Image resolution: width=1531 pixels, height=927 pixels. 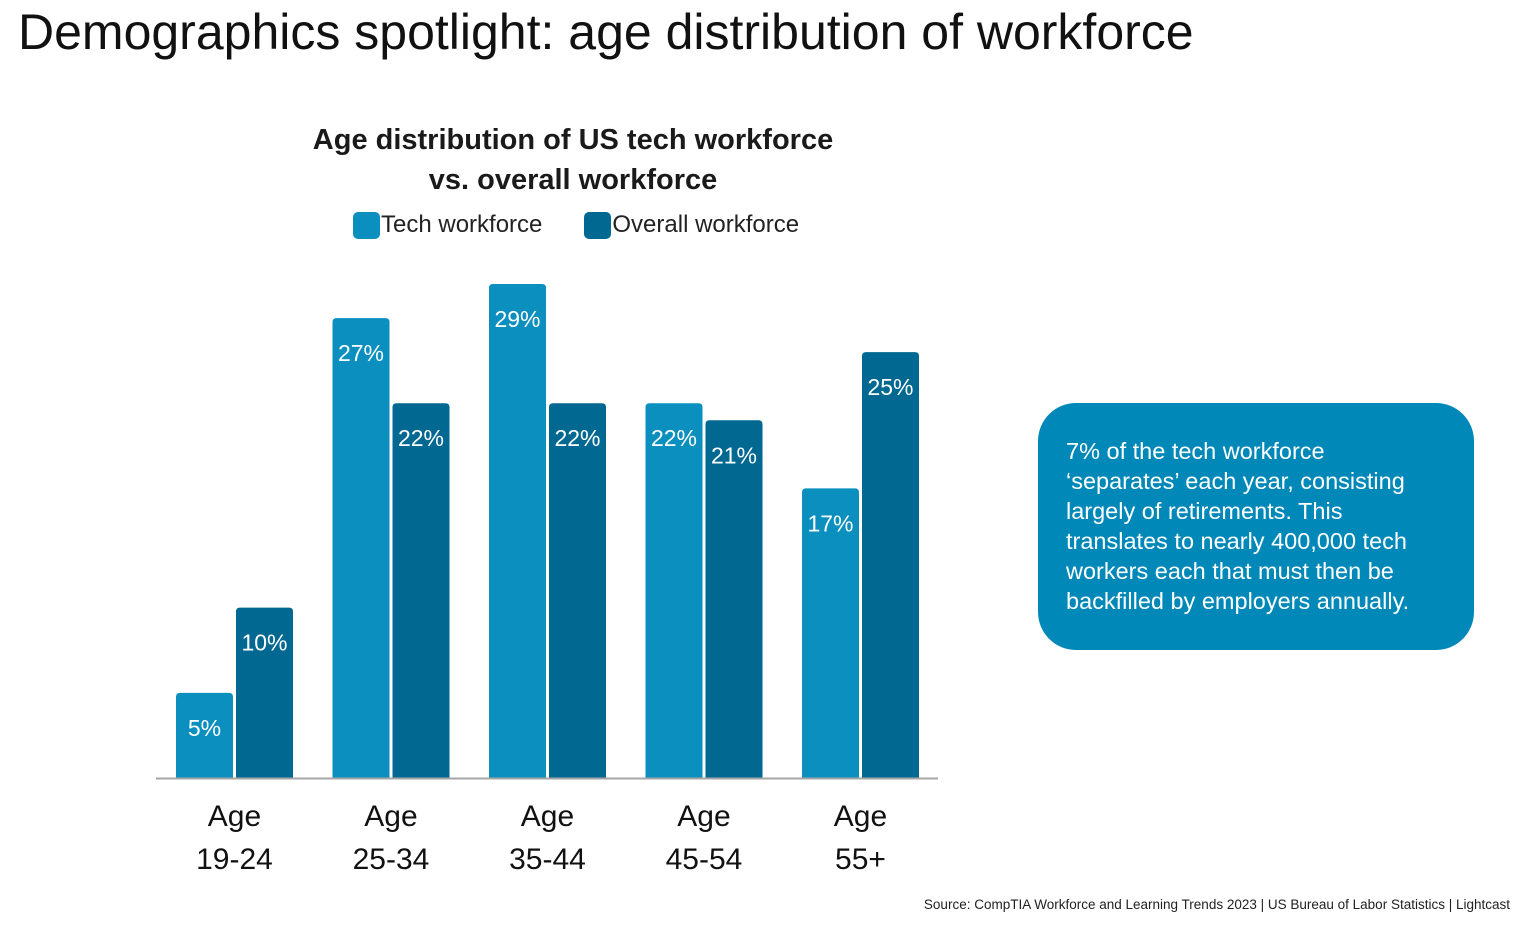 What do you see at coordinates (547, 859) in the screenshot?
I see `x-tick-label: 35-44` at bounding box center [547, 859].